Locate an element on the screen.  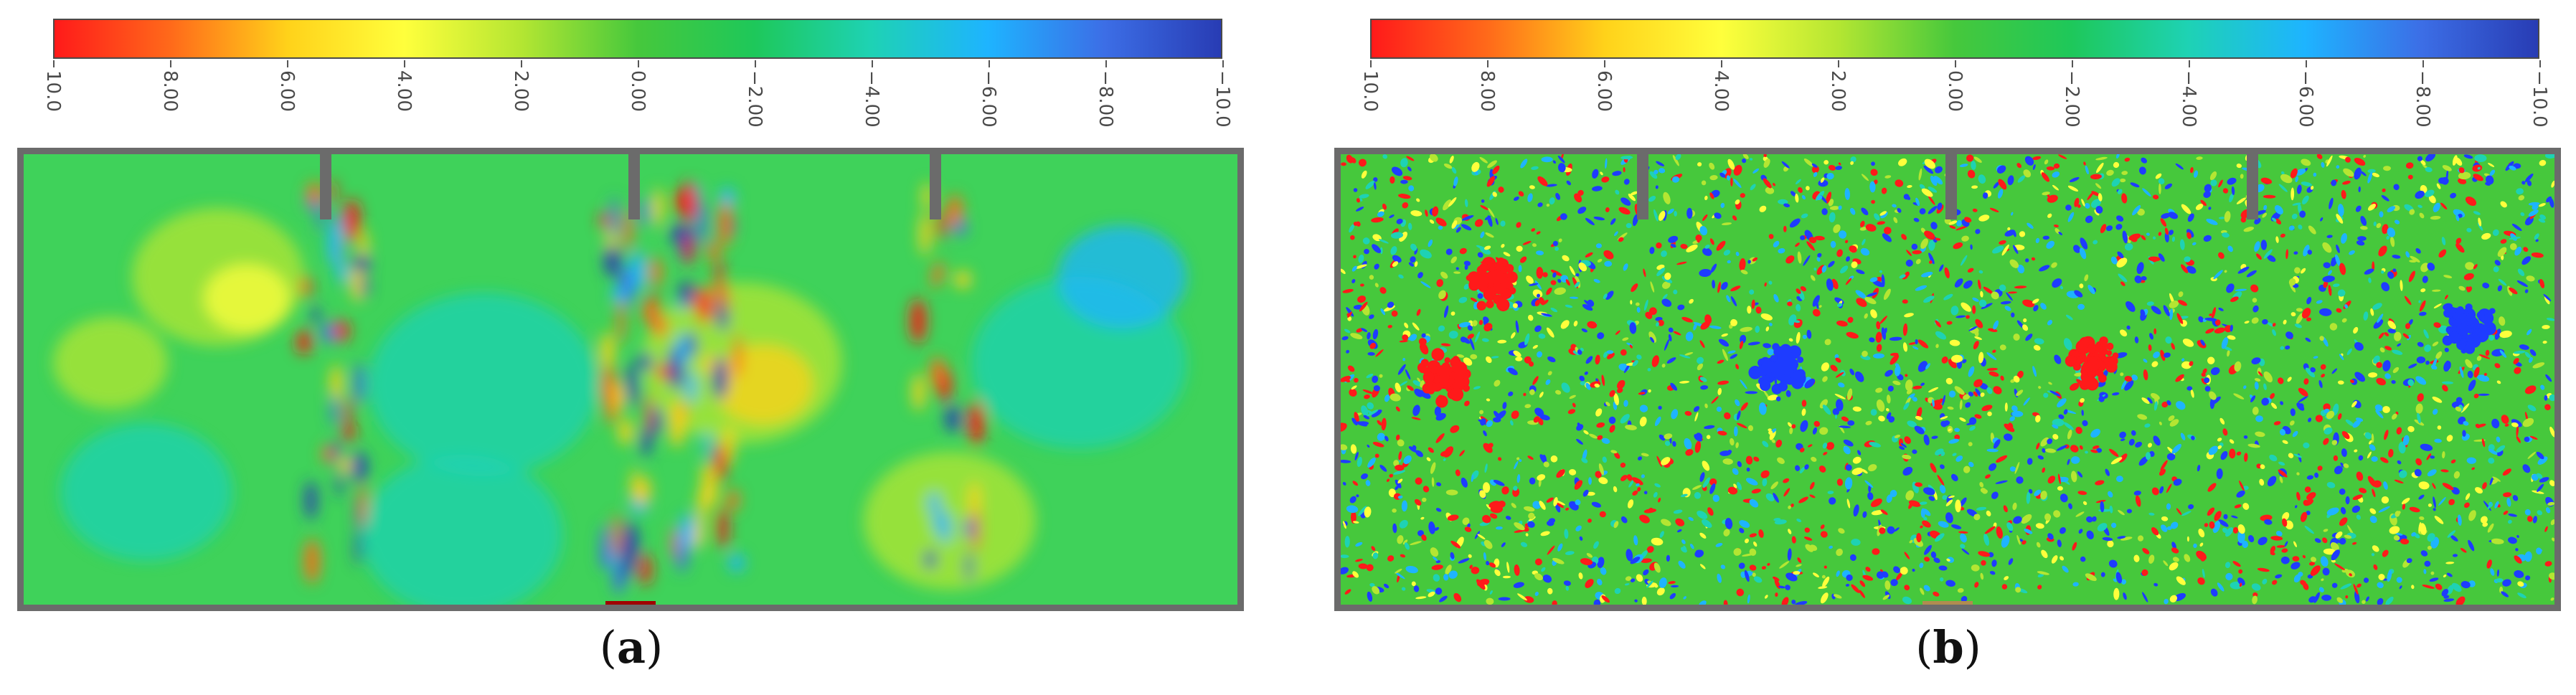
colorbar-a is located at coordinates (637, 39).